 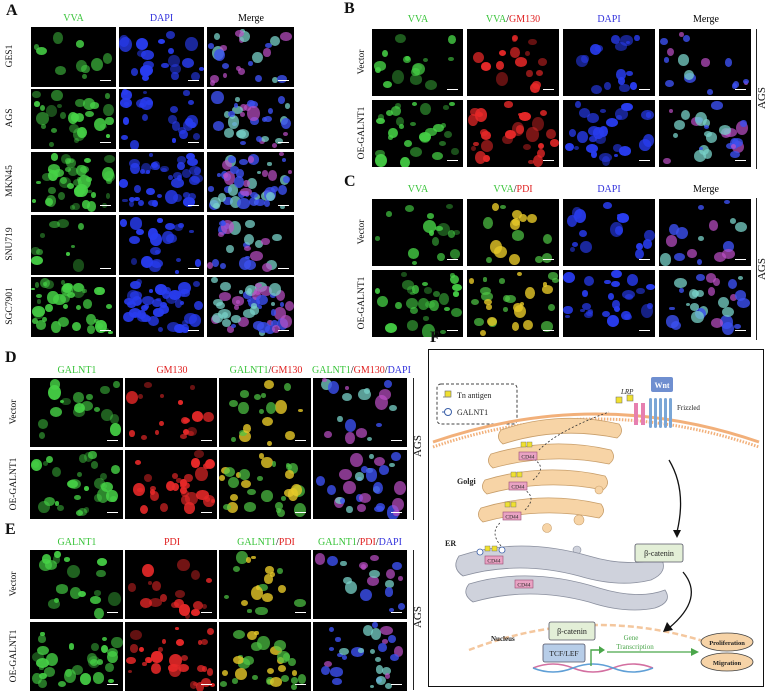 What do you see at coordinates (362, 61) in the screenshot?
I see `panel-b-row-label: Vector` at bounding box center [362, 61].